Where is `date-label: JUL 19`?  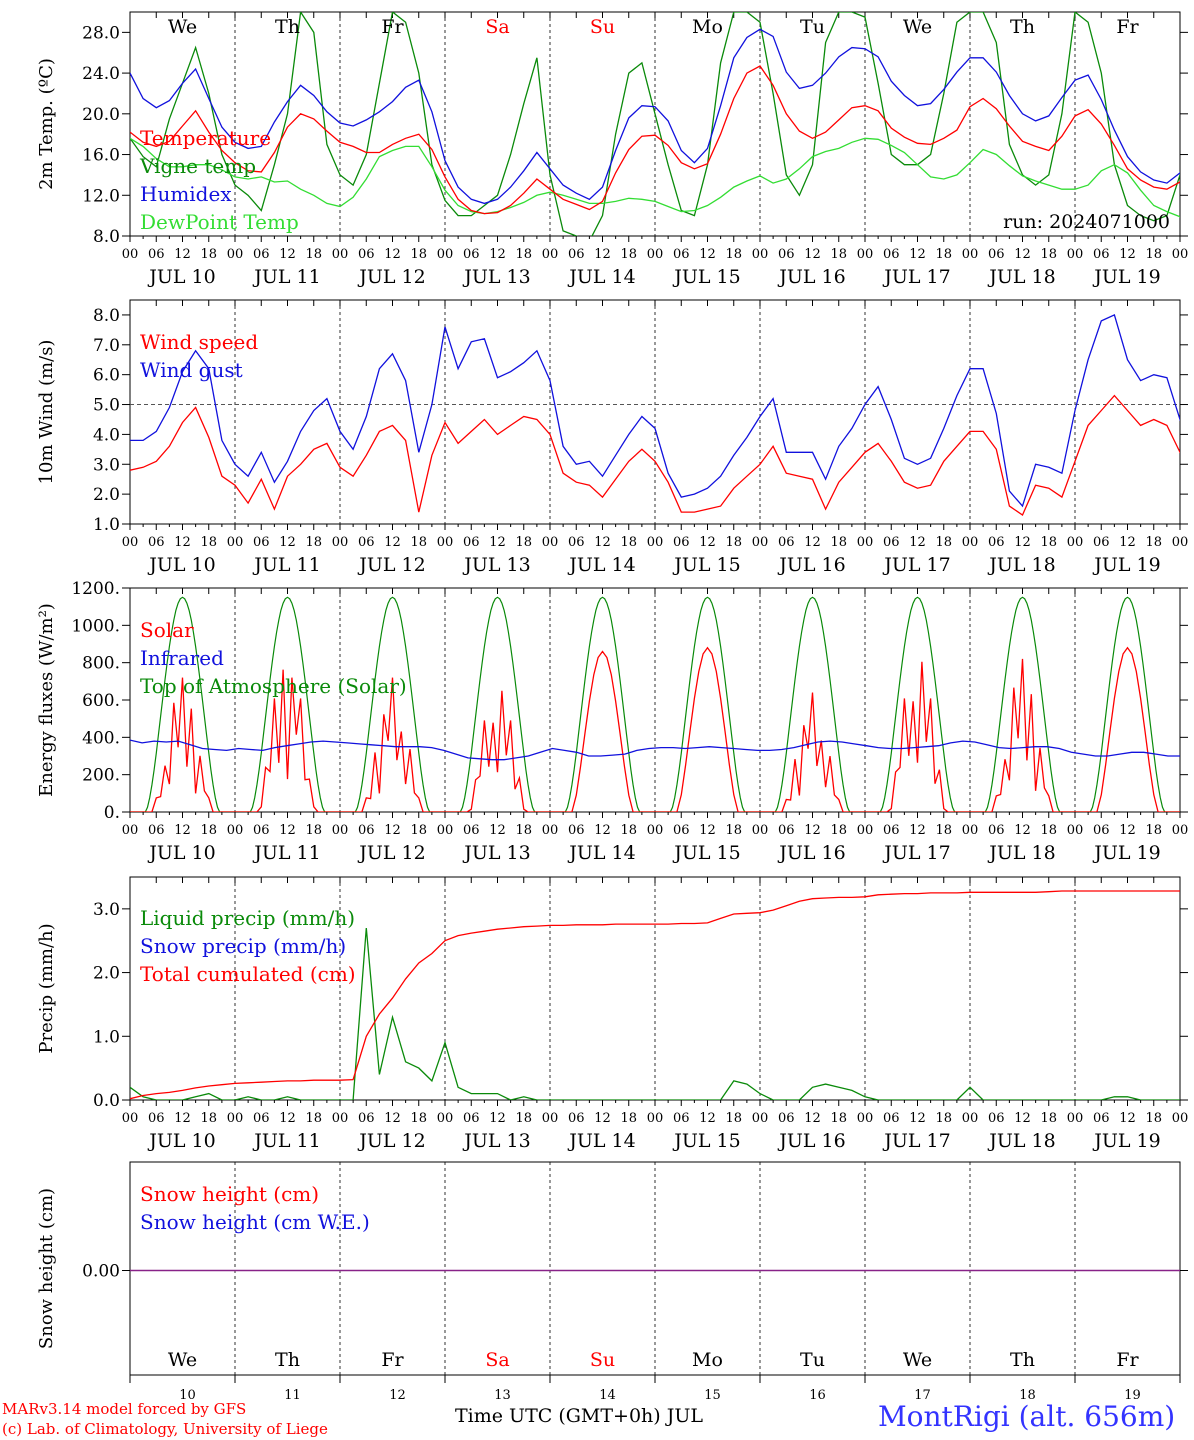
date-label: JUL 19 is located at coordinates (1126, 853).